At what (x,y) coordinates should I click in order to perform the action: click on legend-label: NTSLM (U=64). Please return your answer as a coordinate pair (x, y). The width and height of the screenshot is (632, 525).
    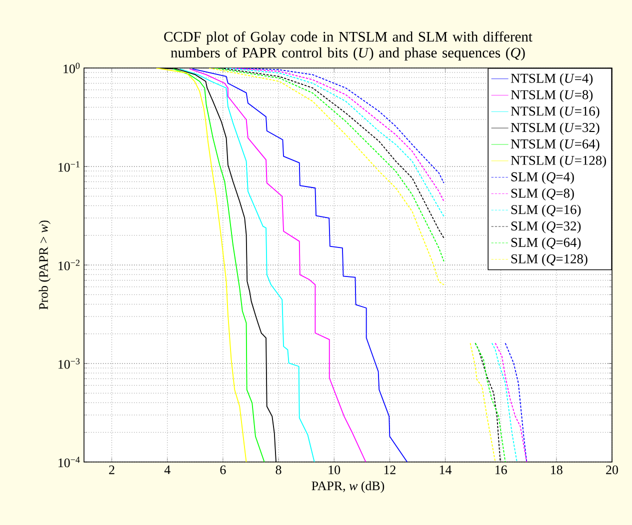
    Looking at the image, I should click on (555, 145).